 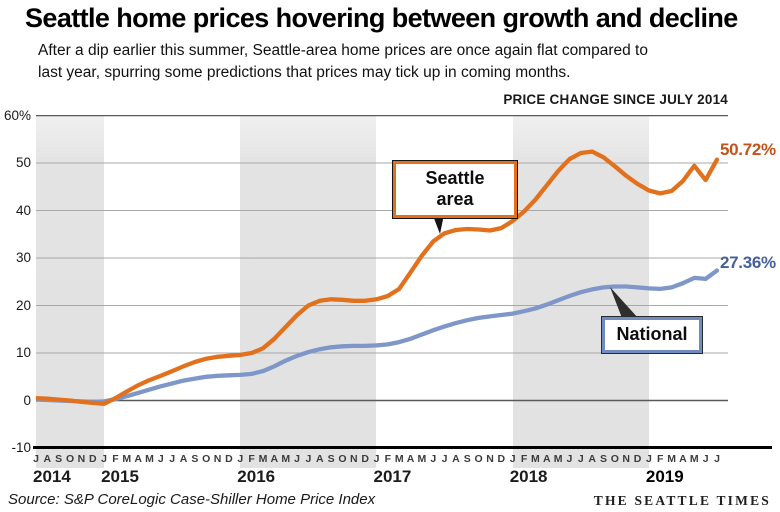 What do you see at coordinates (120, 476) in the screenshot?
I see `year-label-2015: 2015` at bounding box center [120, 476].